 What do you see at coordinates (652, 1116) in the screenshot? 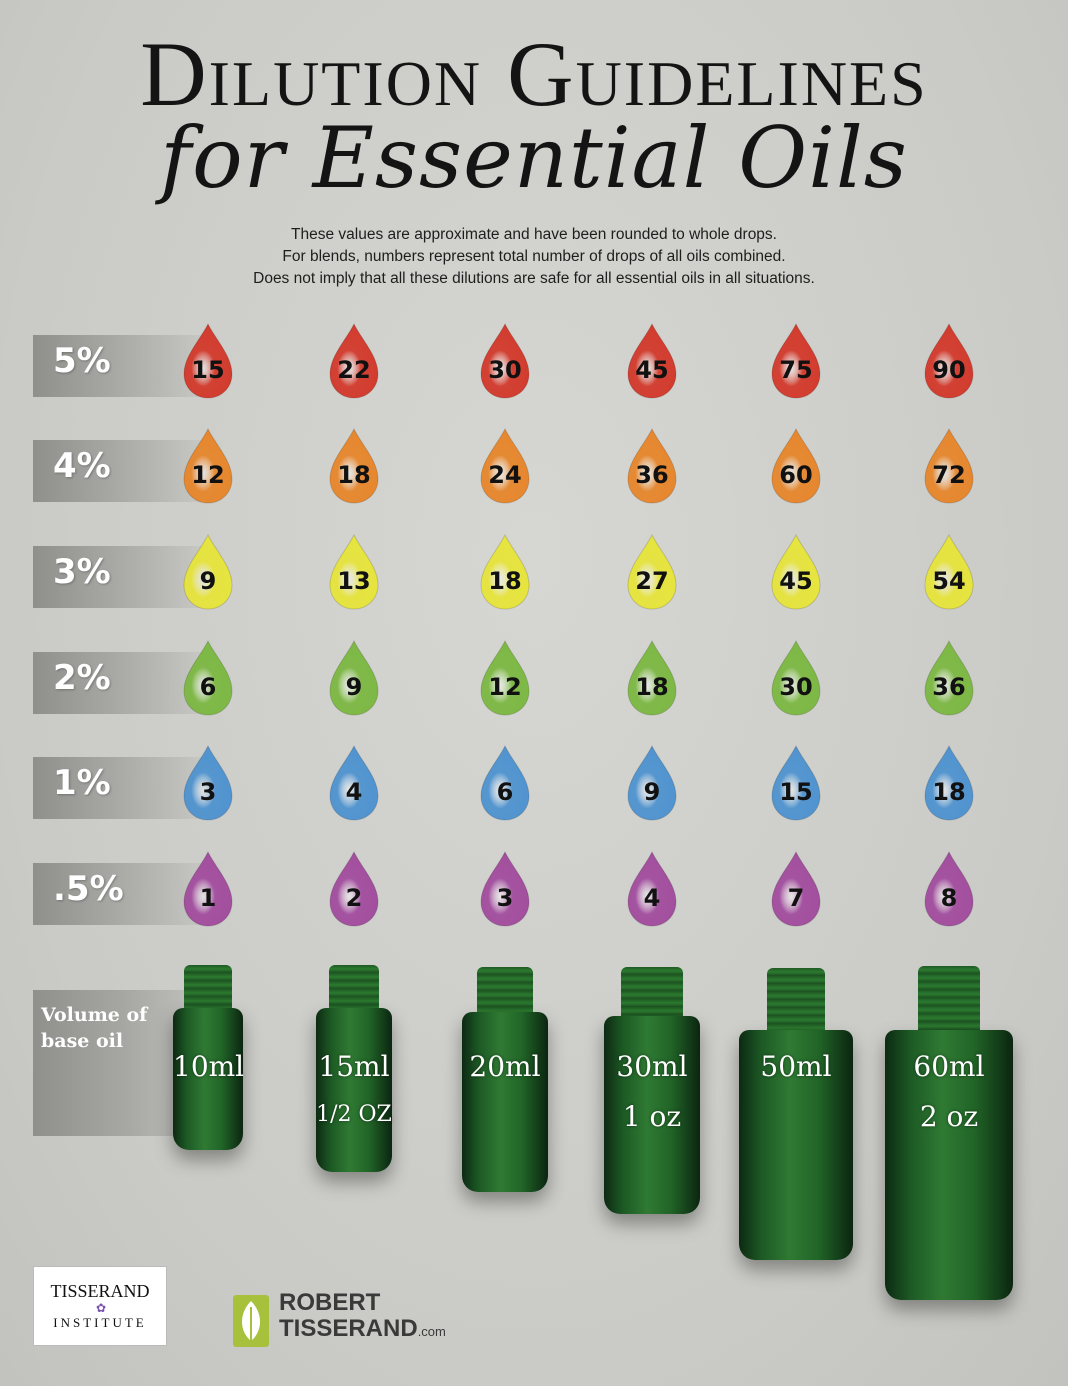
I see `bottle-volume-oz: 1 oz` at bounding box center [652, 1116].